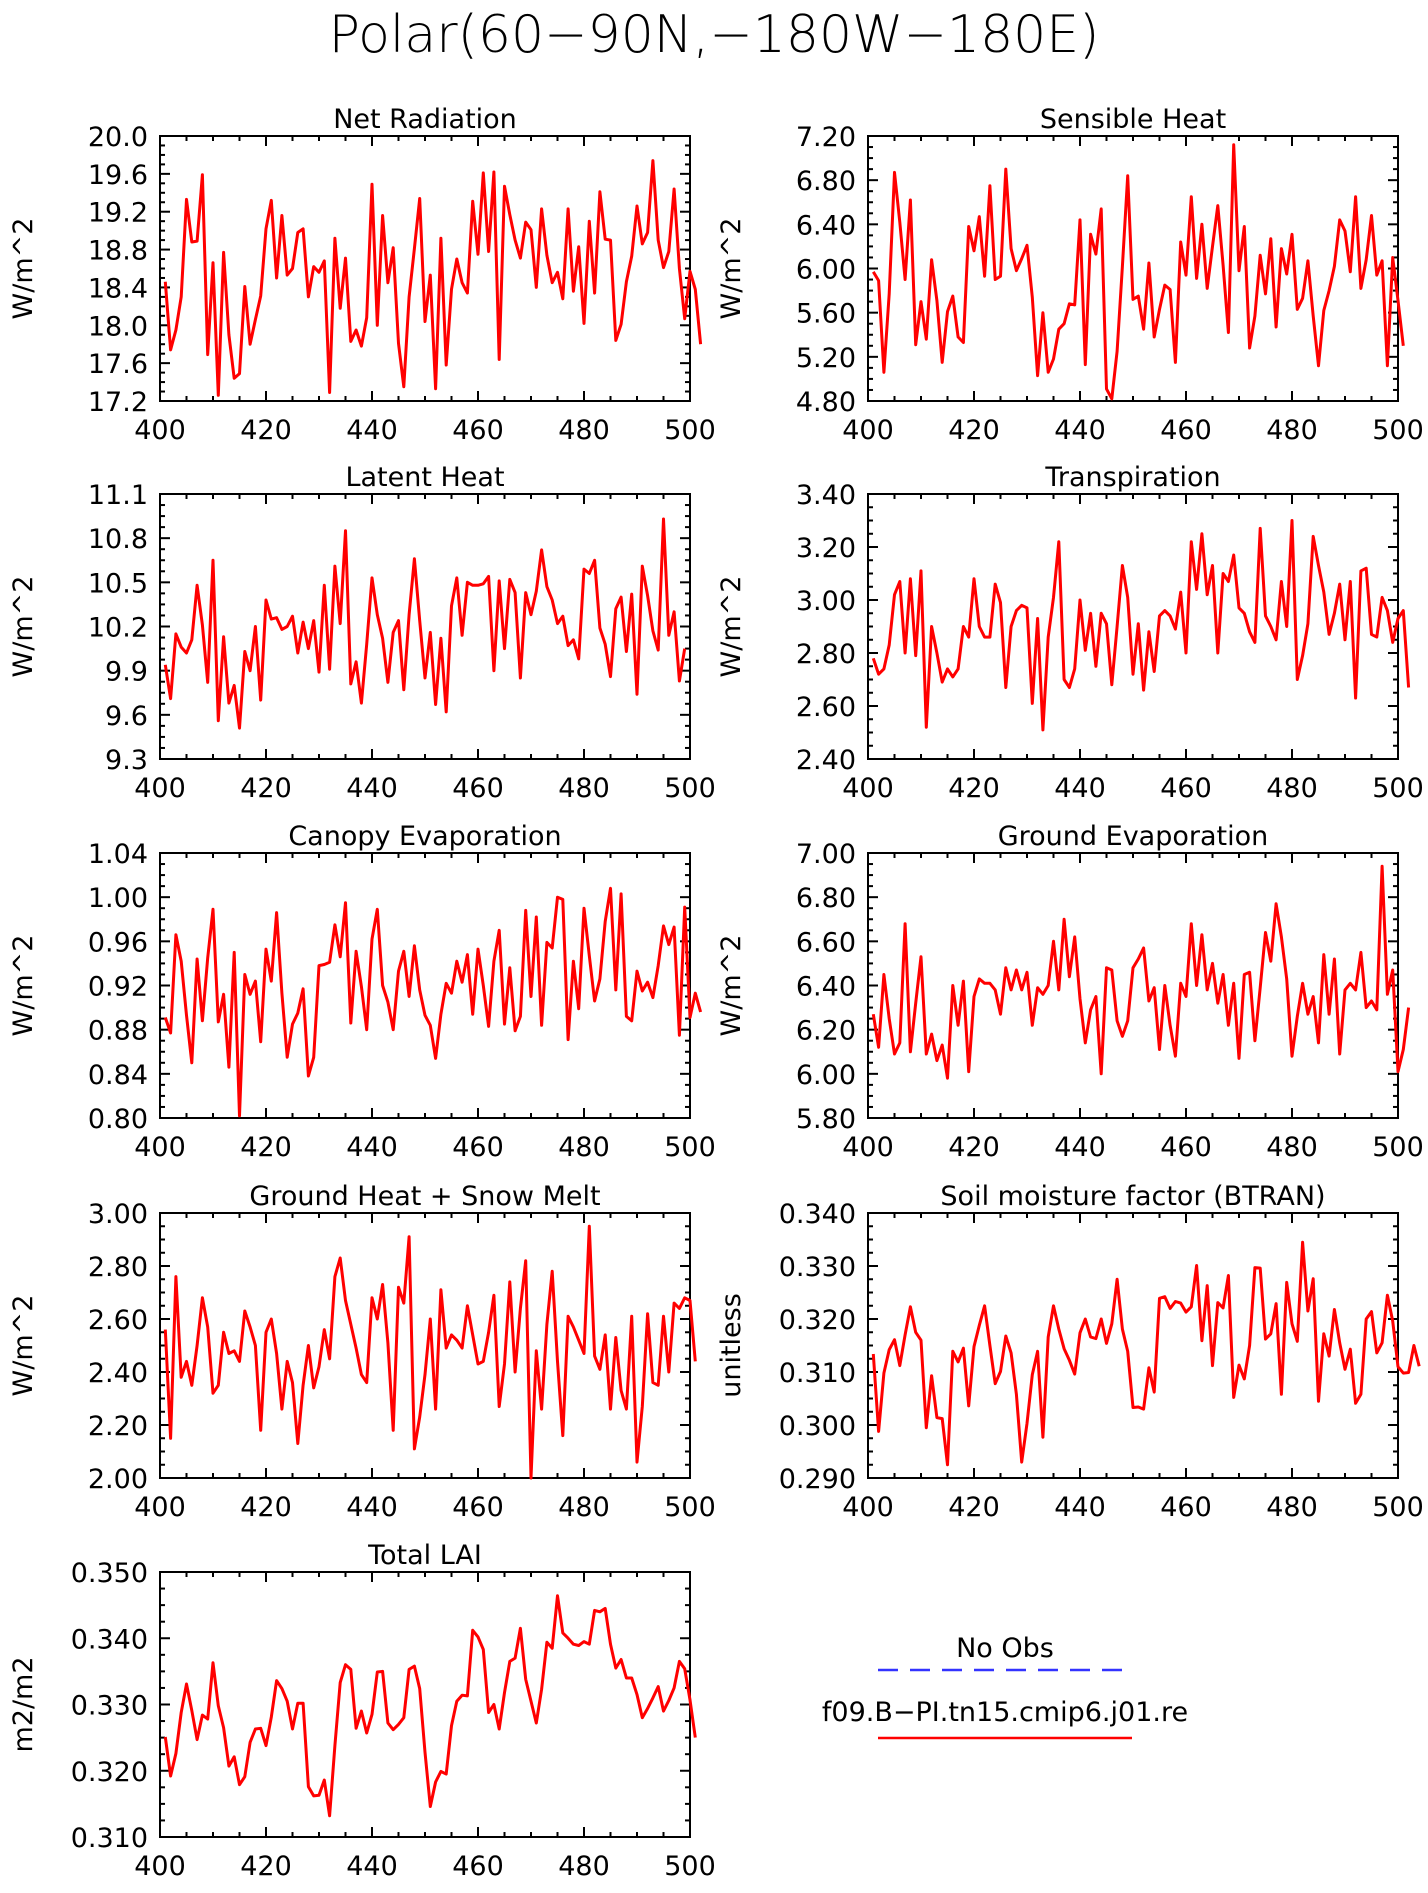 The width and height of the screenshot is (1428, 1893). What do you see at coordinates (1133, 836) in the screenshot?
I see `panel-title: Ground Evaporation` at bounding box center [1133, 836].